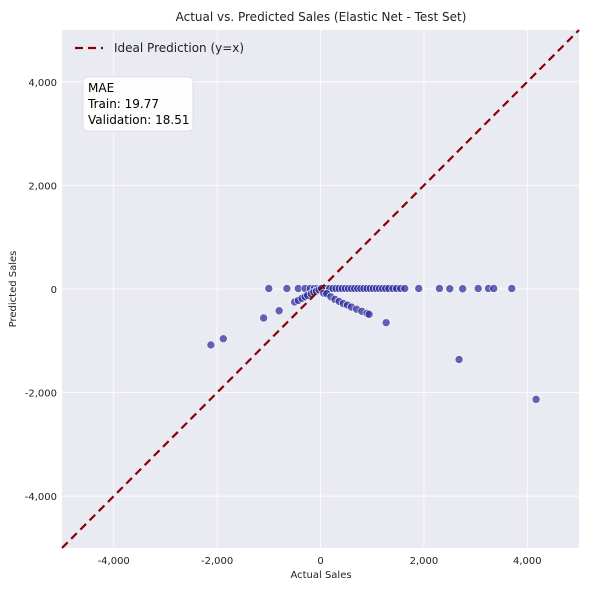 The height and width of the screenshot is (590, 590). I want to click on y-axis-ticks: -4,000 -2,000 0 2,000 4,000, so click(41, 290).